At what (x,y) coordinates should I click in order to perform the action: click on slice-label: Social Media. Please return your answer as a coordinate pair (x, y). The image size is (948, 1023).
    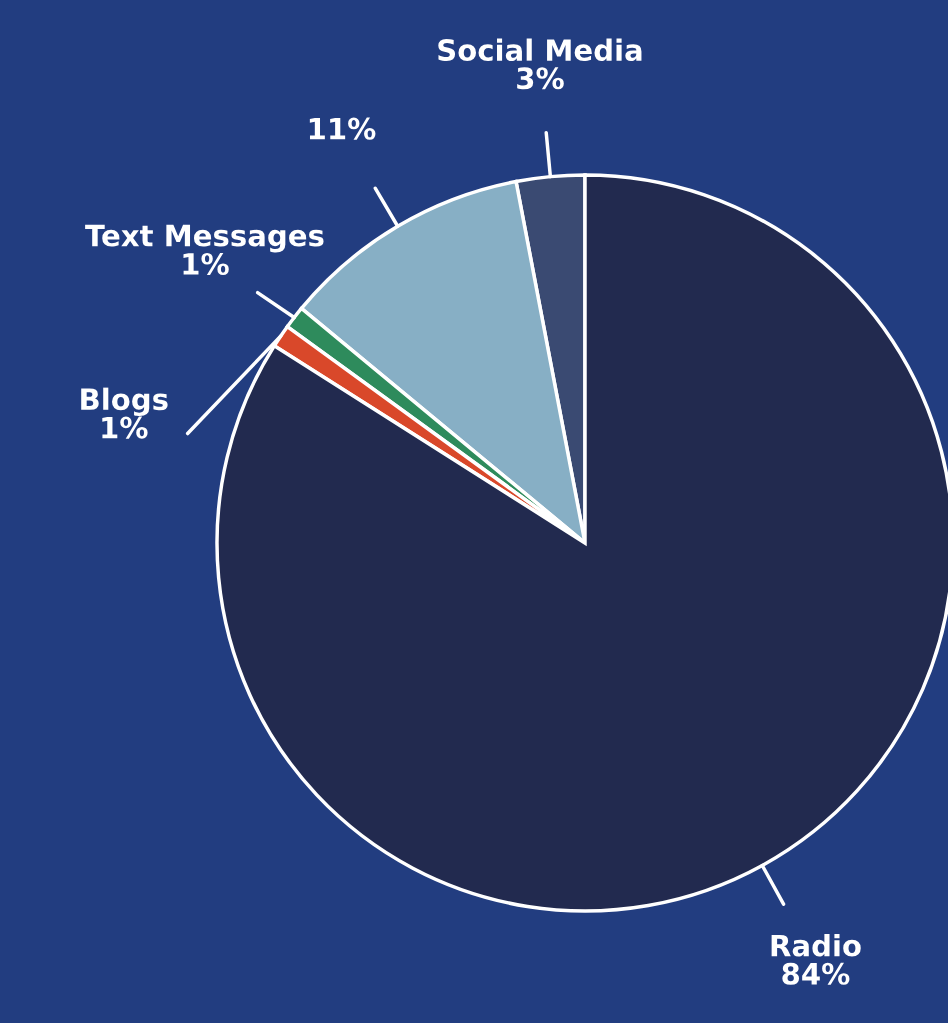
    Looking at the image, I should click on (540, 50).